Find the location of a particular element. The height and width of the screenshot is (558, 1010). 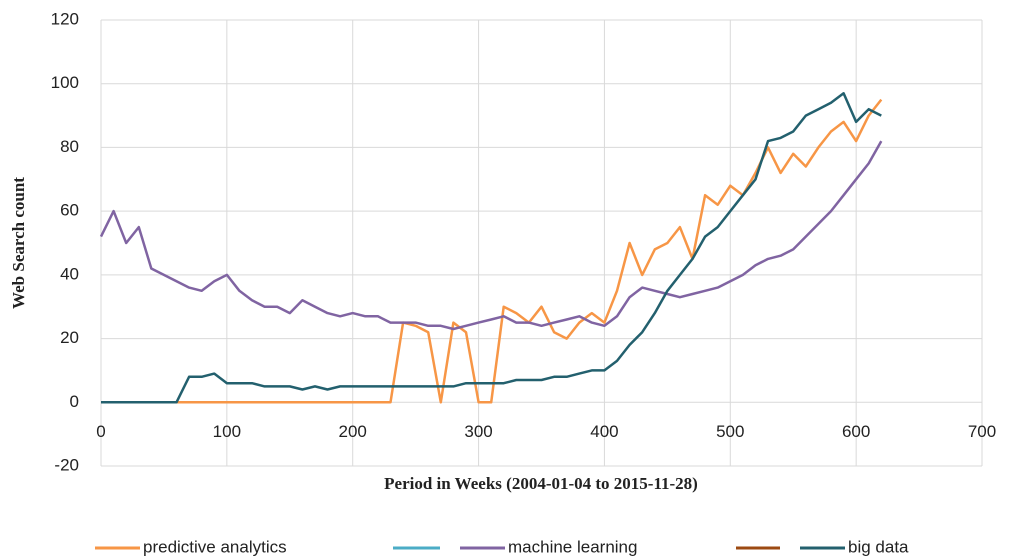

legend-label: machine learning is located at coordinates (572, 546).